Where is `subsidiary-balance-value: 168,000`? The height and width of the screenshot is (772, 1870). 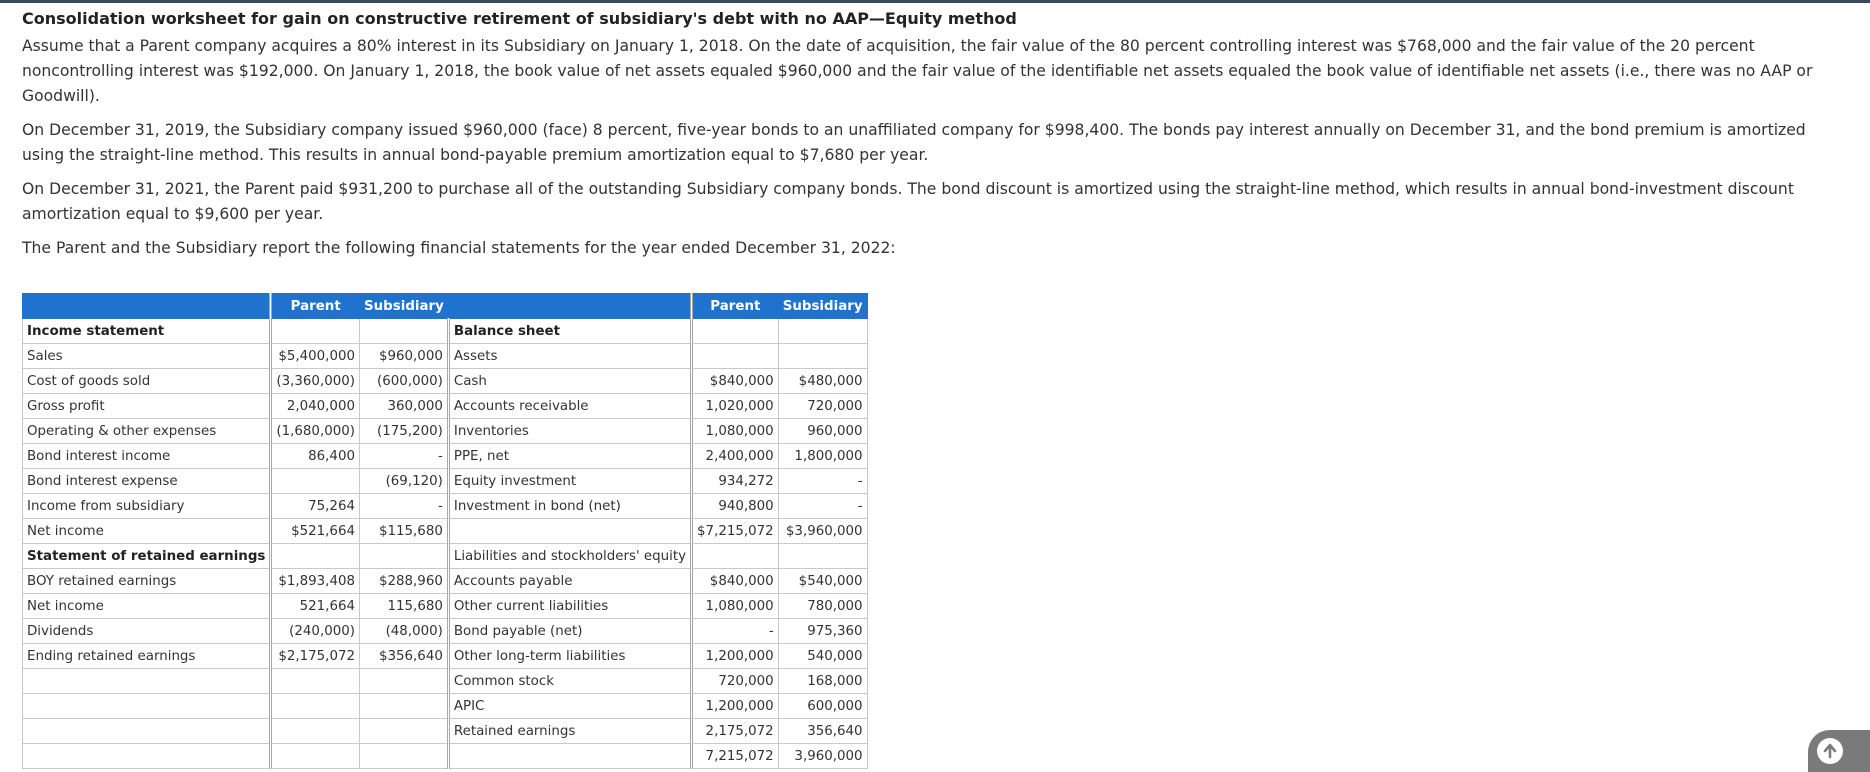 subsidiary-balance-value: 168,000 is located at coordinates (822, 681).